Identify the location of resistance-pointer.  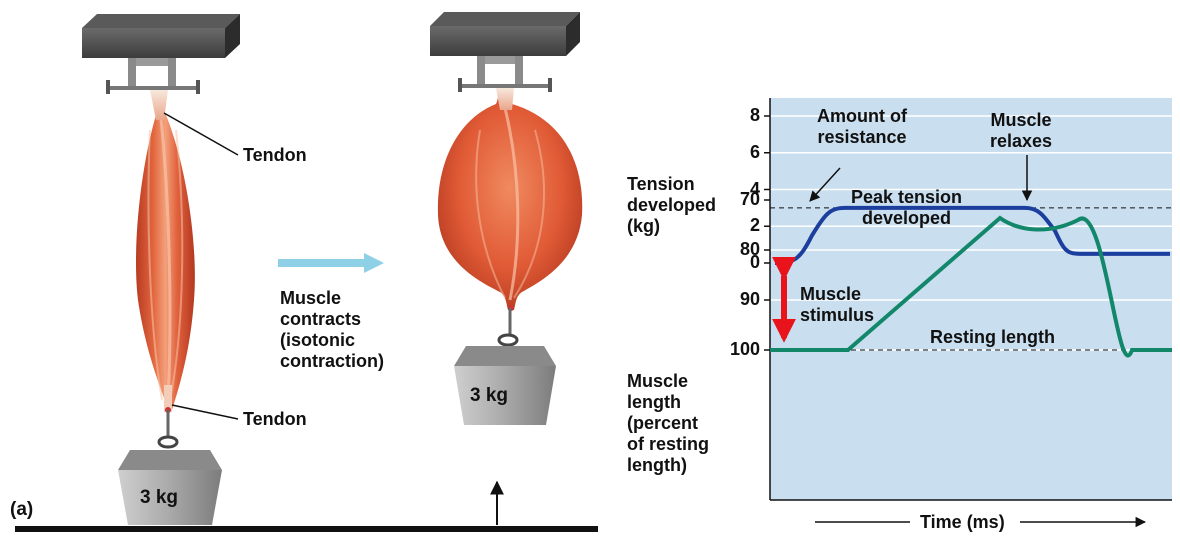
(825, 184).